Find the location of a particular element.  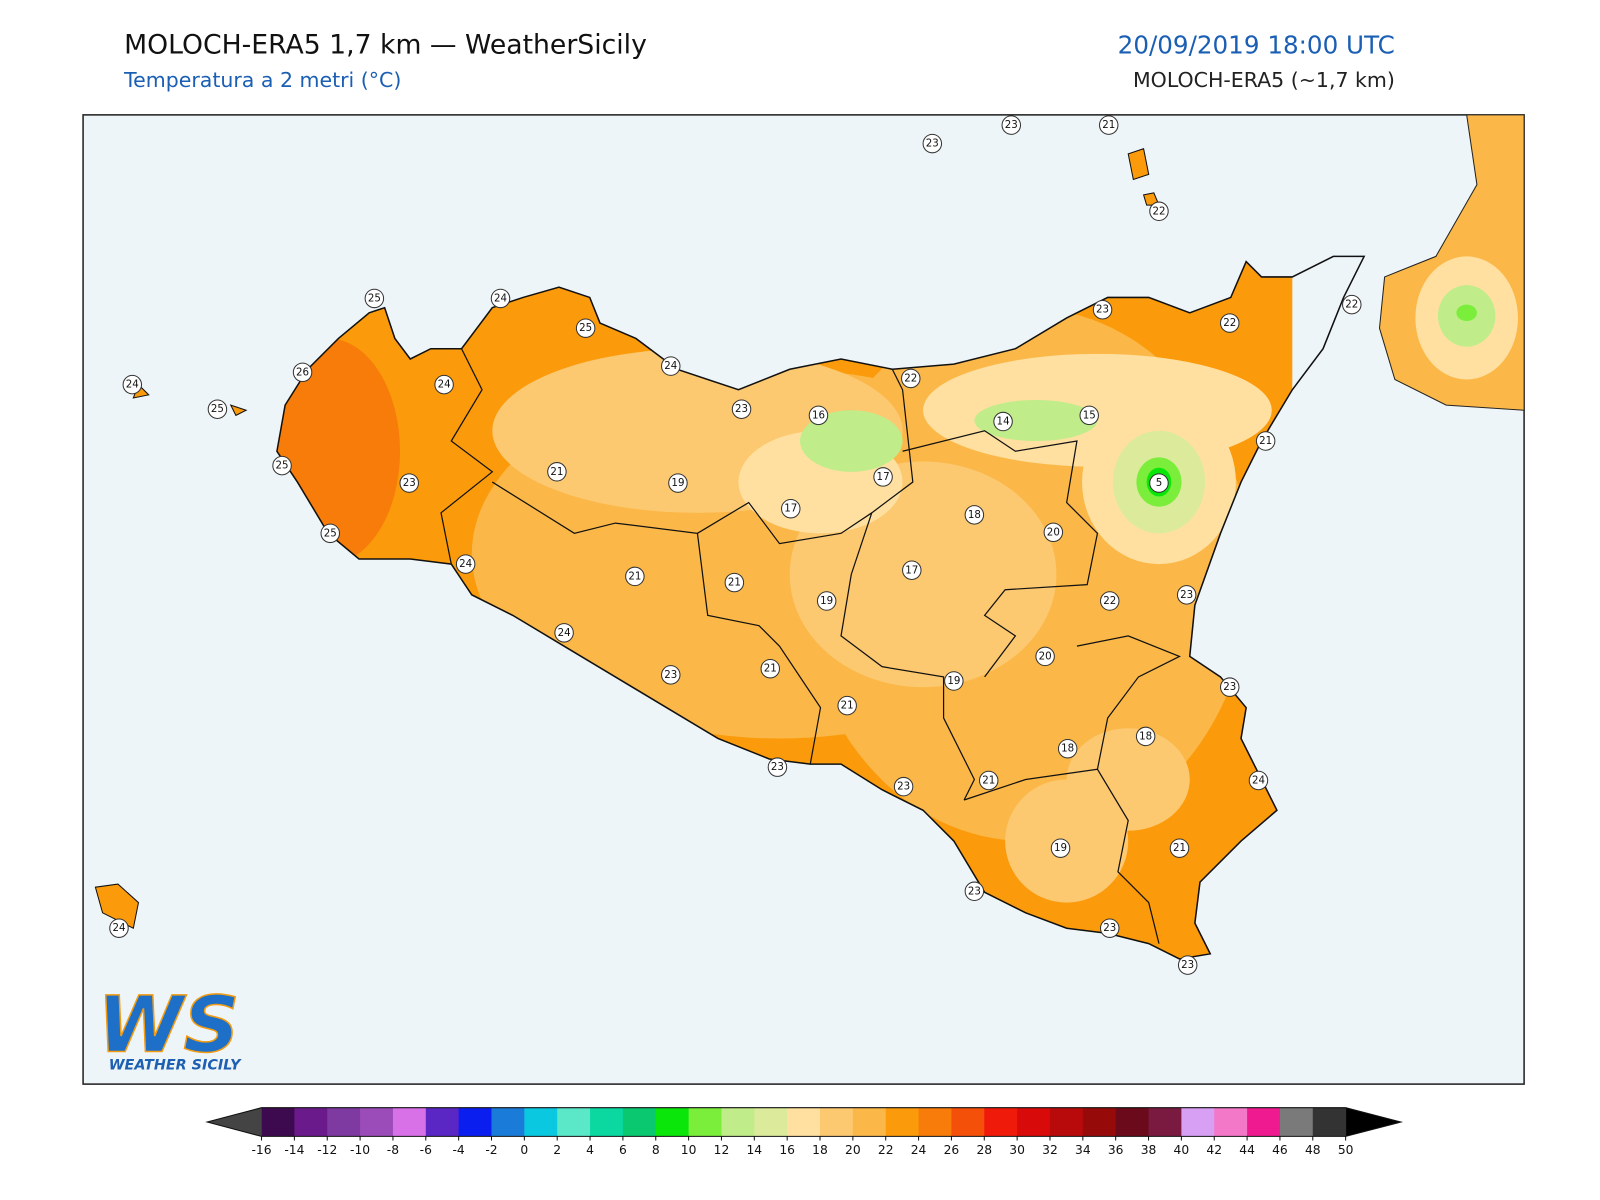

colorbar-tick-label: 2 is located at coordinates (557, 1150).